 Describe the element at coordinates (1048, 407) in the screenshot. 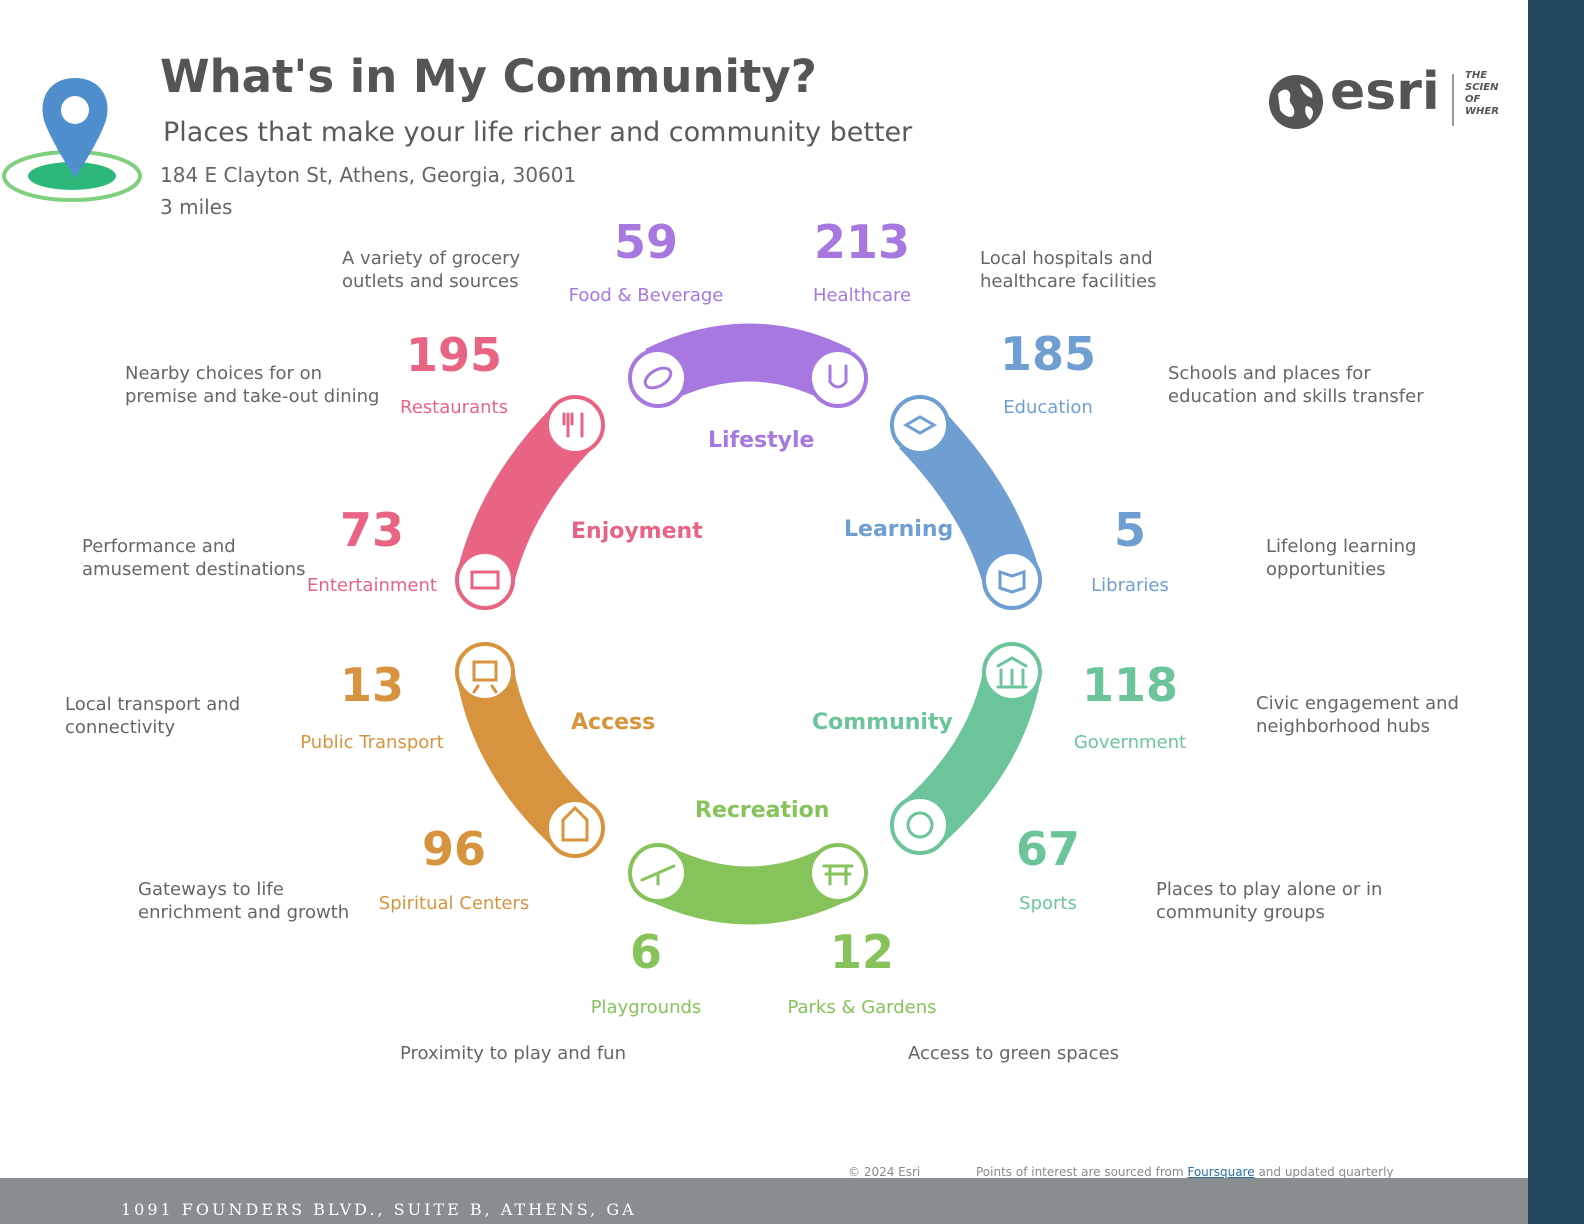

I see `education-label: Education` at that location.